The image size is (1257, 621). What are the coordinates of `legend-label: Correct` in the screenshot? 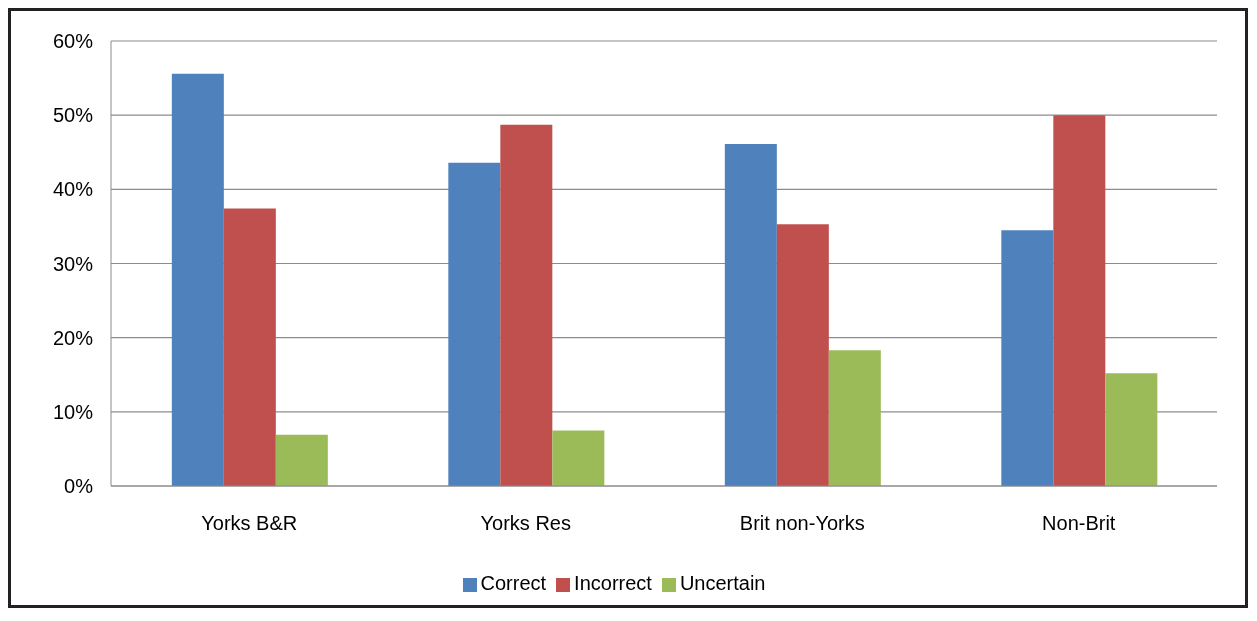 It's located at (513, 583).